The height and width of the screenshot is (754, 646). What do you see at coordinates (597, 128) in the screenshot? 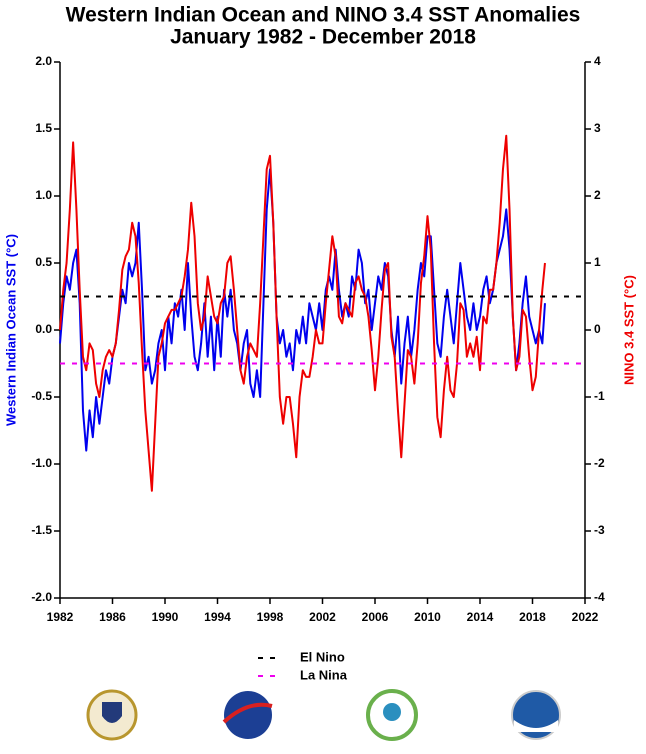
I see `y2-tick-label: 3` at bounding box center [597, 128].